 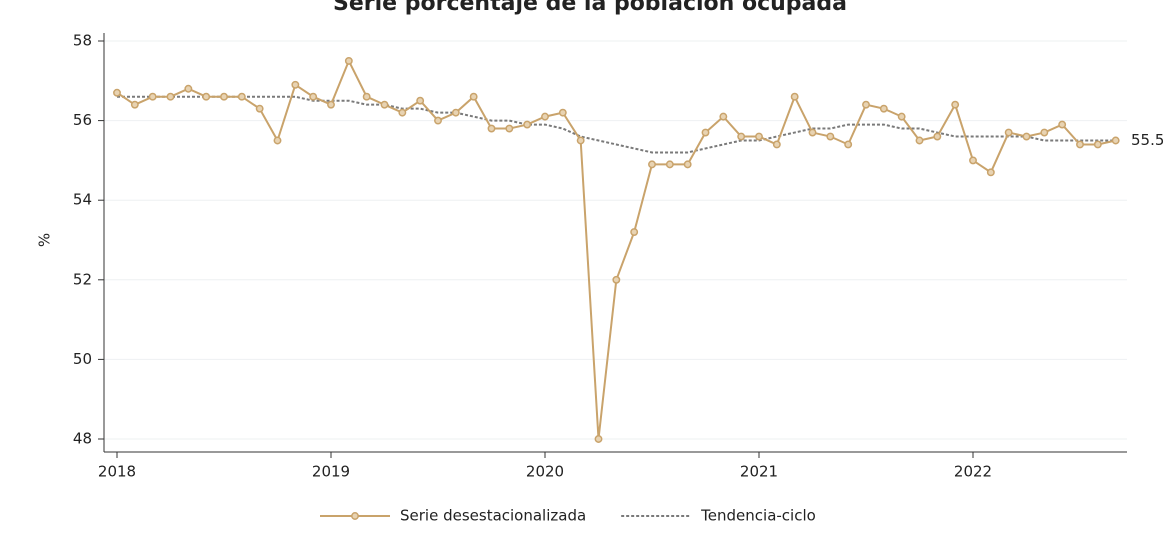 What do you see at coordinates (493, 516) in the screenshot?
I see `legend-label: Serie desestacionalizada` at bounding box center [493, 516].